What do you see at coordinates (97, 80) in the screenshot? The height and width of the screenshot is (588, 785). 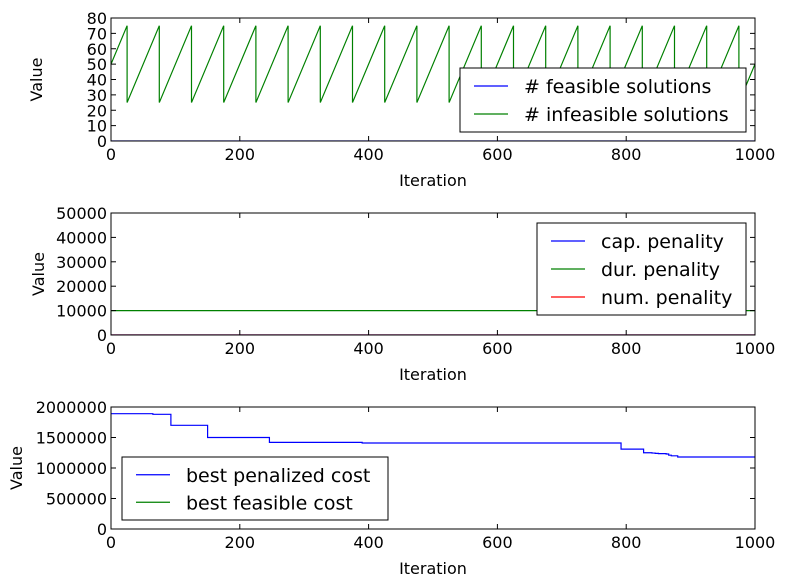 I see `y-tick-label: 40` at bounding box center [97, 80].